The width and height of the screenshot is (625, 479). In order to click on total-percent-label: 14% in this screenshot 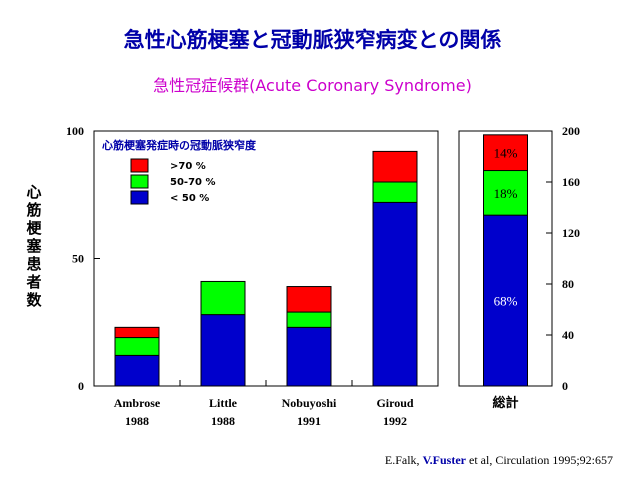, I will do `click(506, 153)`.